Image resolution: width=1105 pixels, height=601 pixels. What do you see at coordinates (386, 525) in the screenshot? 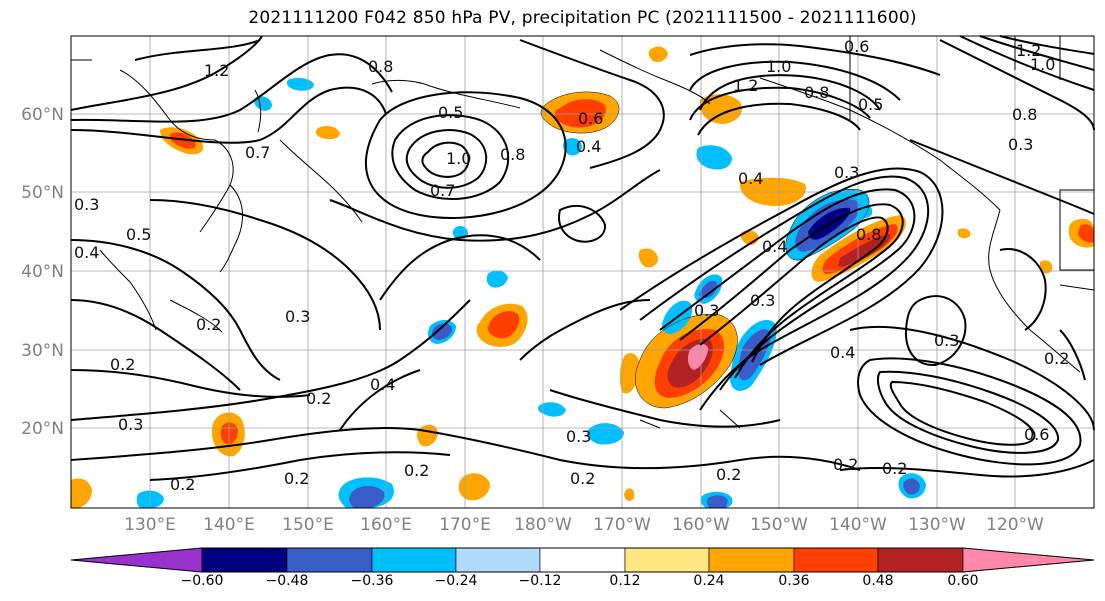
I see `lon-label: 160°E` at bounding box center [386, 525].